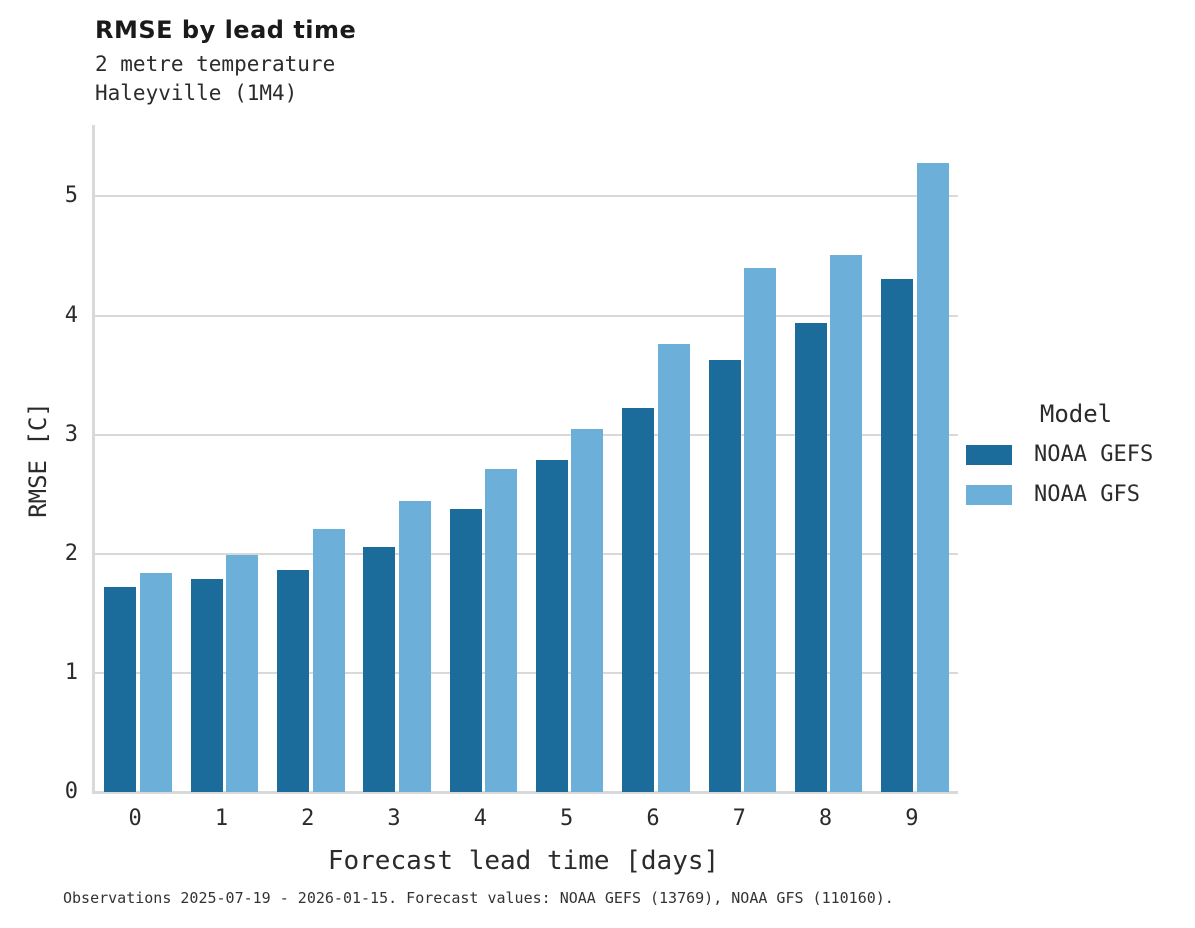 This screenshot has width=1195, height=928. I want to click on legend-item-noaa-gfs: NOAA GFS, so click(1076, 494).